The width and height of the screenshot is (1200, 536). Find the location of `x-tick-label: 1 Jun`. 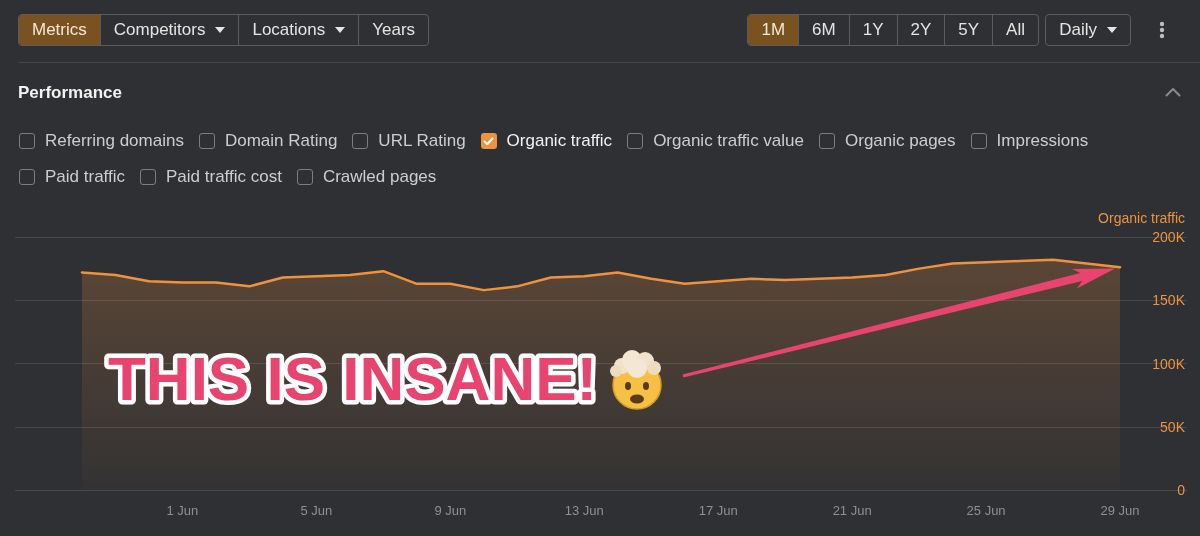

x-tick-label: 1 Jun is located at coordinates (182, 510).